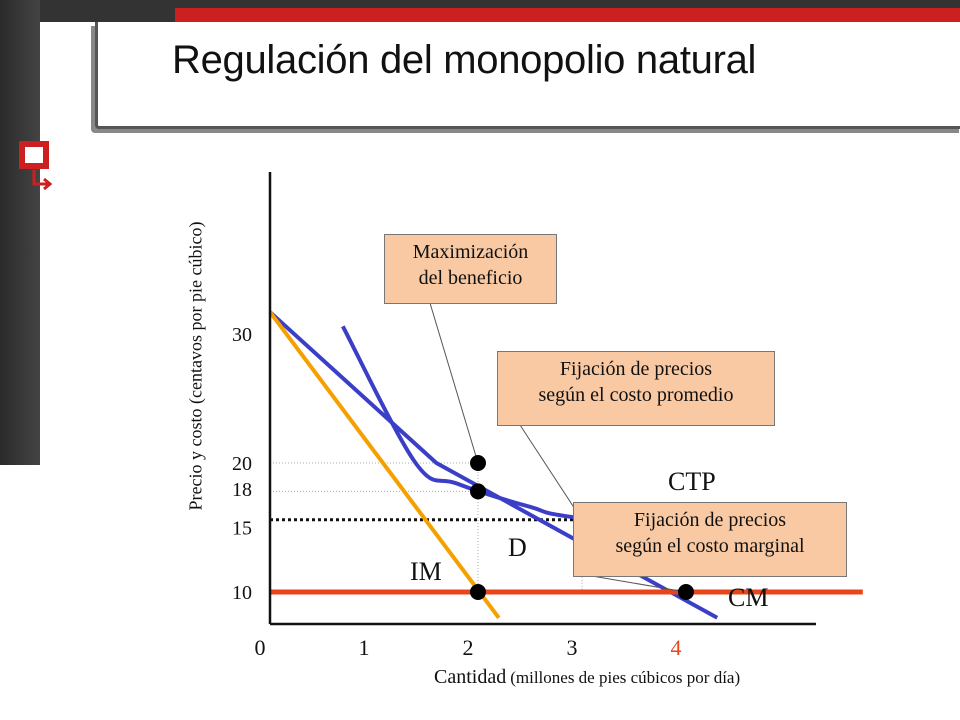 This screenshot has width=960, height=720. I want to click on x-tick-label-3: 3, so click(572, 647).